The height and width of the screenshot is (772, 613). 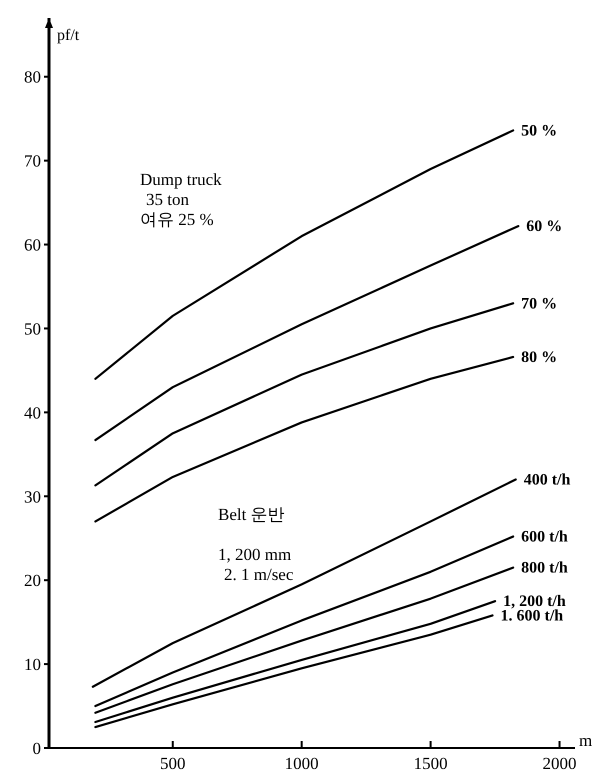 I want to click on series-label: 60 %, so click(x=544, y=227).